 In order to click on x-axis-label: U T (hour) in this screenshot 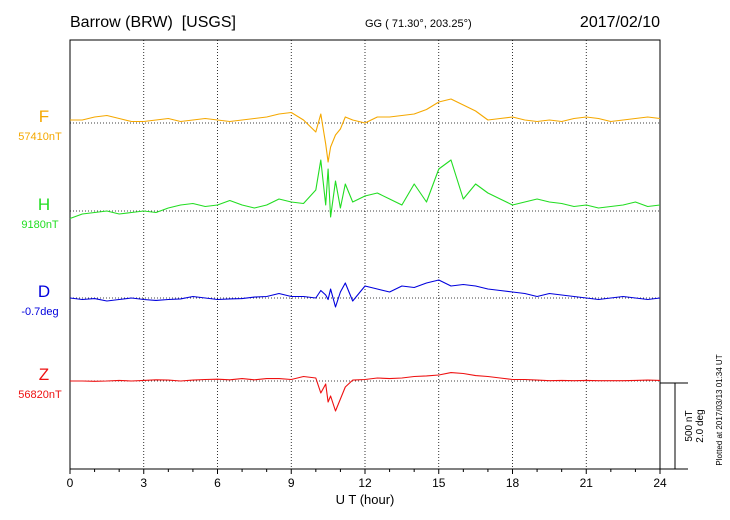, I will do `click(365, 499)`.